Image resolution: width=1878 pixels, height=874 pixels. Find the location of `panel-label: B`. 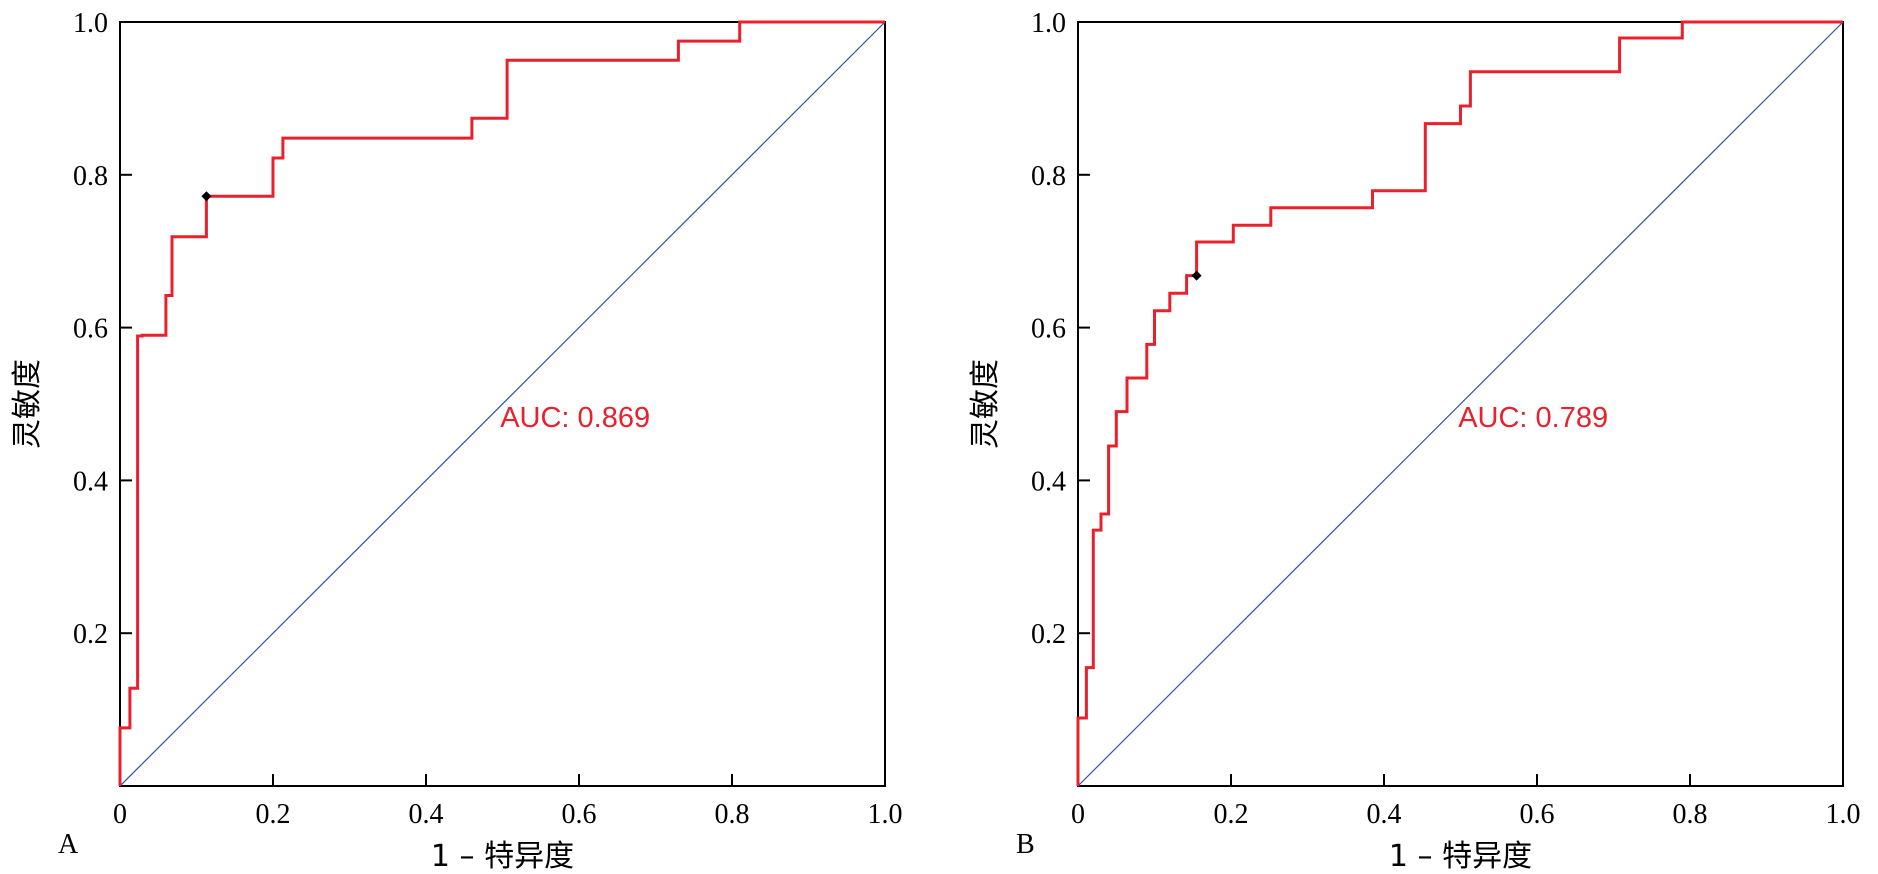

panel-label: B is located at coordinates (1025, 844).